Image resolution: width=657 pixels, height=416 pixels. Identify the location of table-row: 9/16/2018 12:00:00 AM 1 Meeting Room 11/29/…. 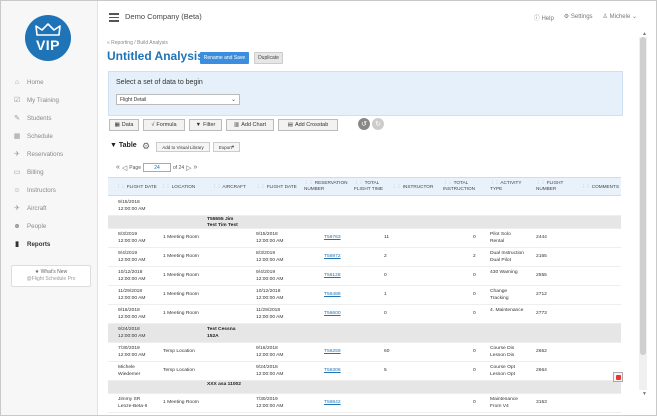
(364, 314).